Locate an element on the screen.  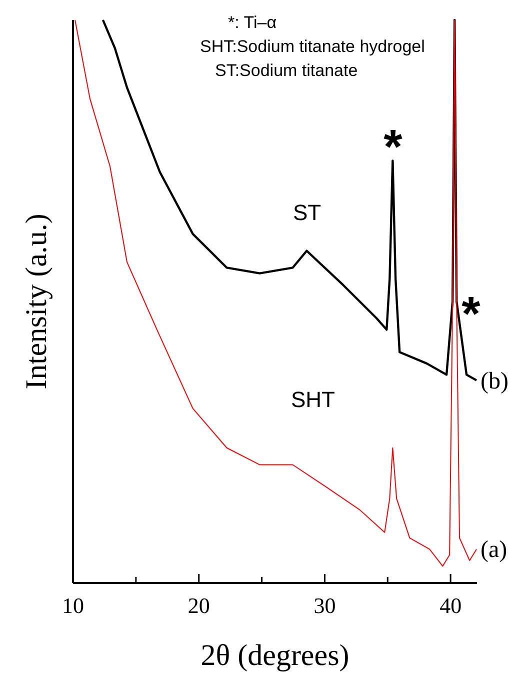
annotation: ST:Sodium titanate is located at coordinates (286, 70).